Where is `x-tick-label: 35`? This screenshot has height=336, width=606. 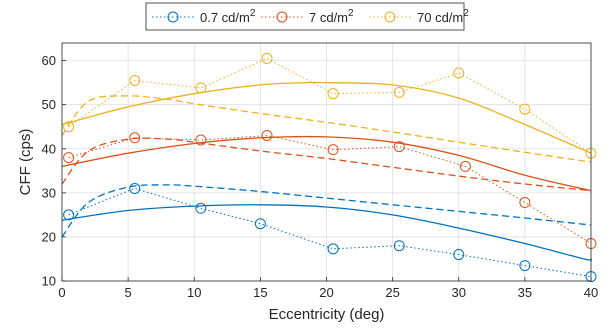
x-tick-label: 35 is located at coordinates (525, 292).